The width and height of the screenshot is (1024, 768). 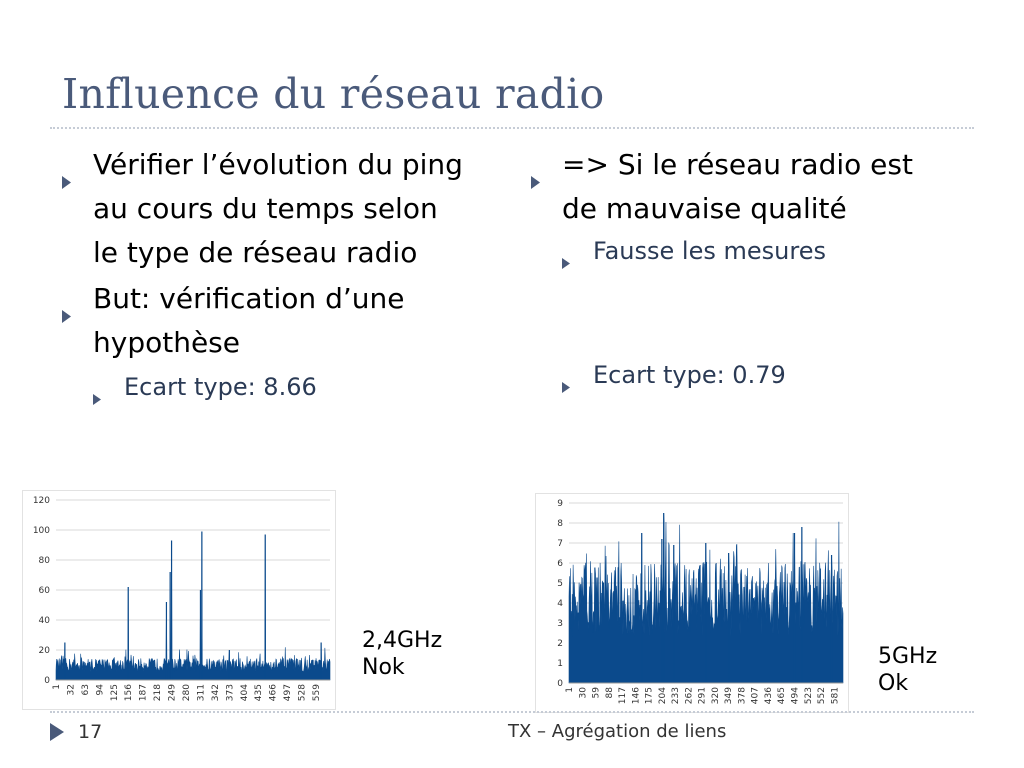 What do you see at coordinates (45, 591) in the screenshot?
I see `y-tick-label: 60` at bounding box center [45, 591].